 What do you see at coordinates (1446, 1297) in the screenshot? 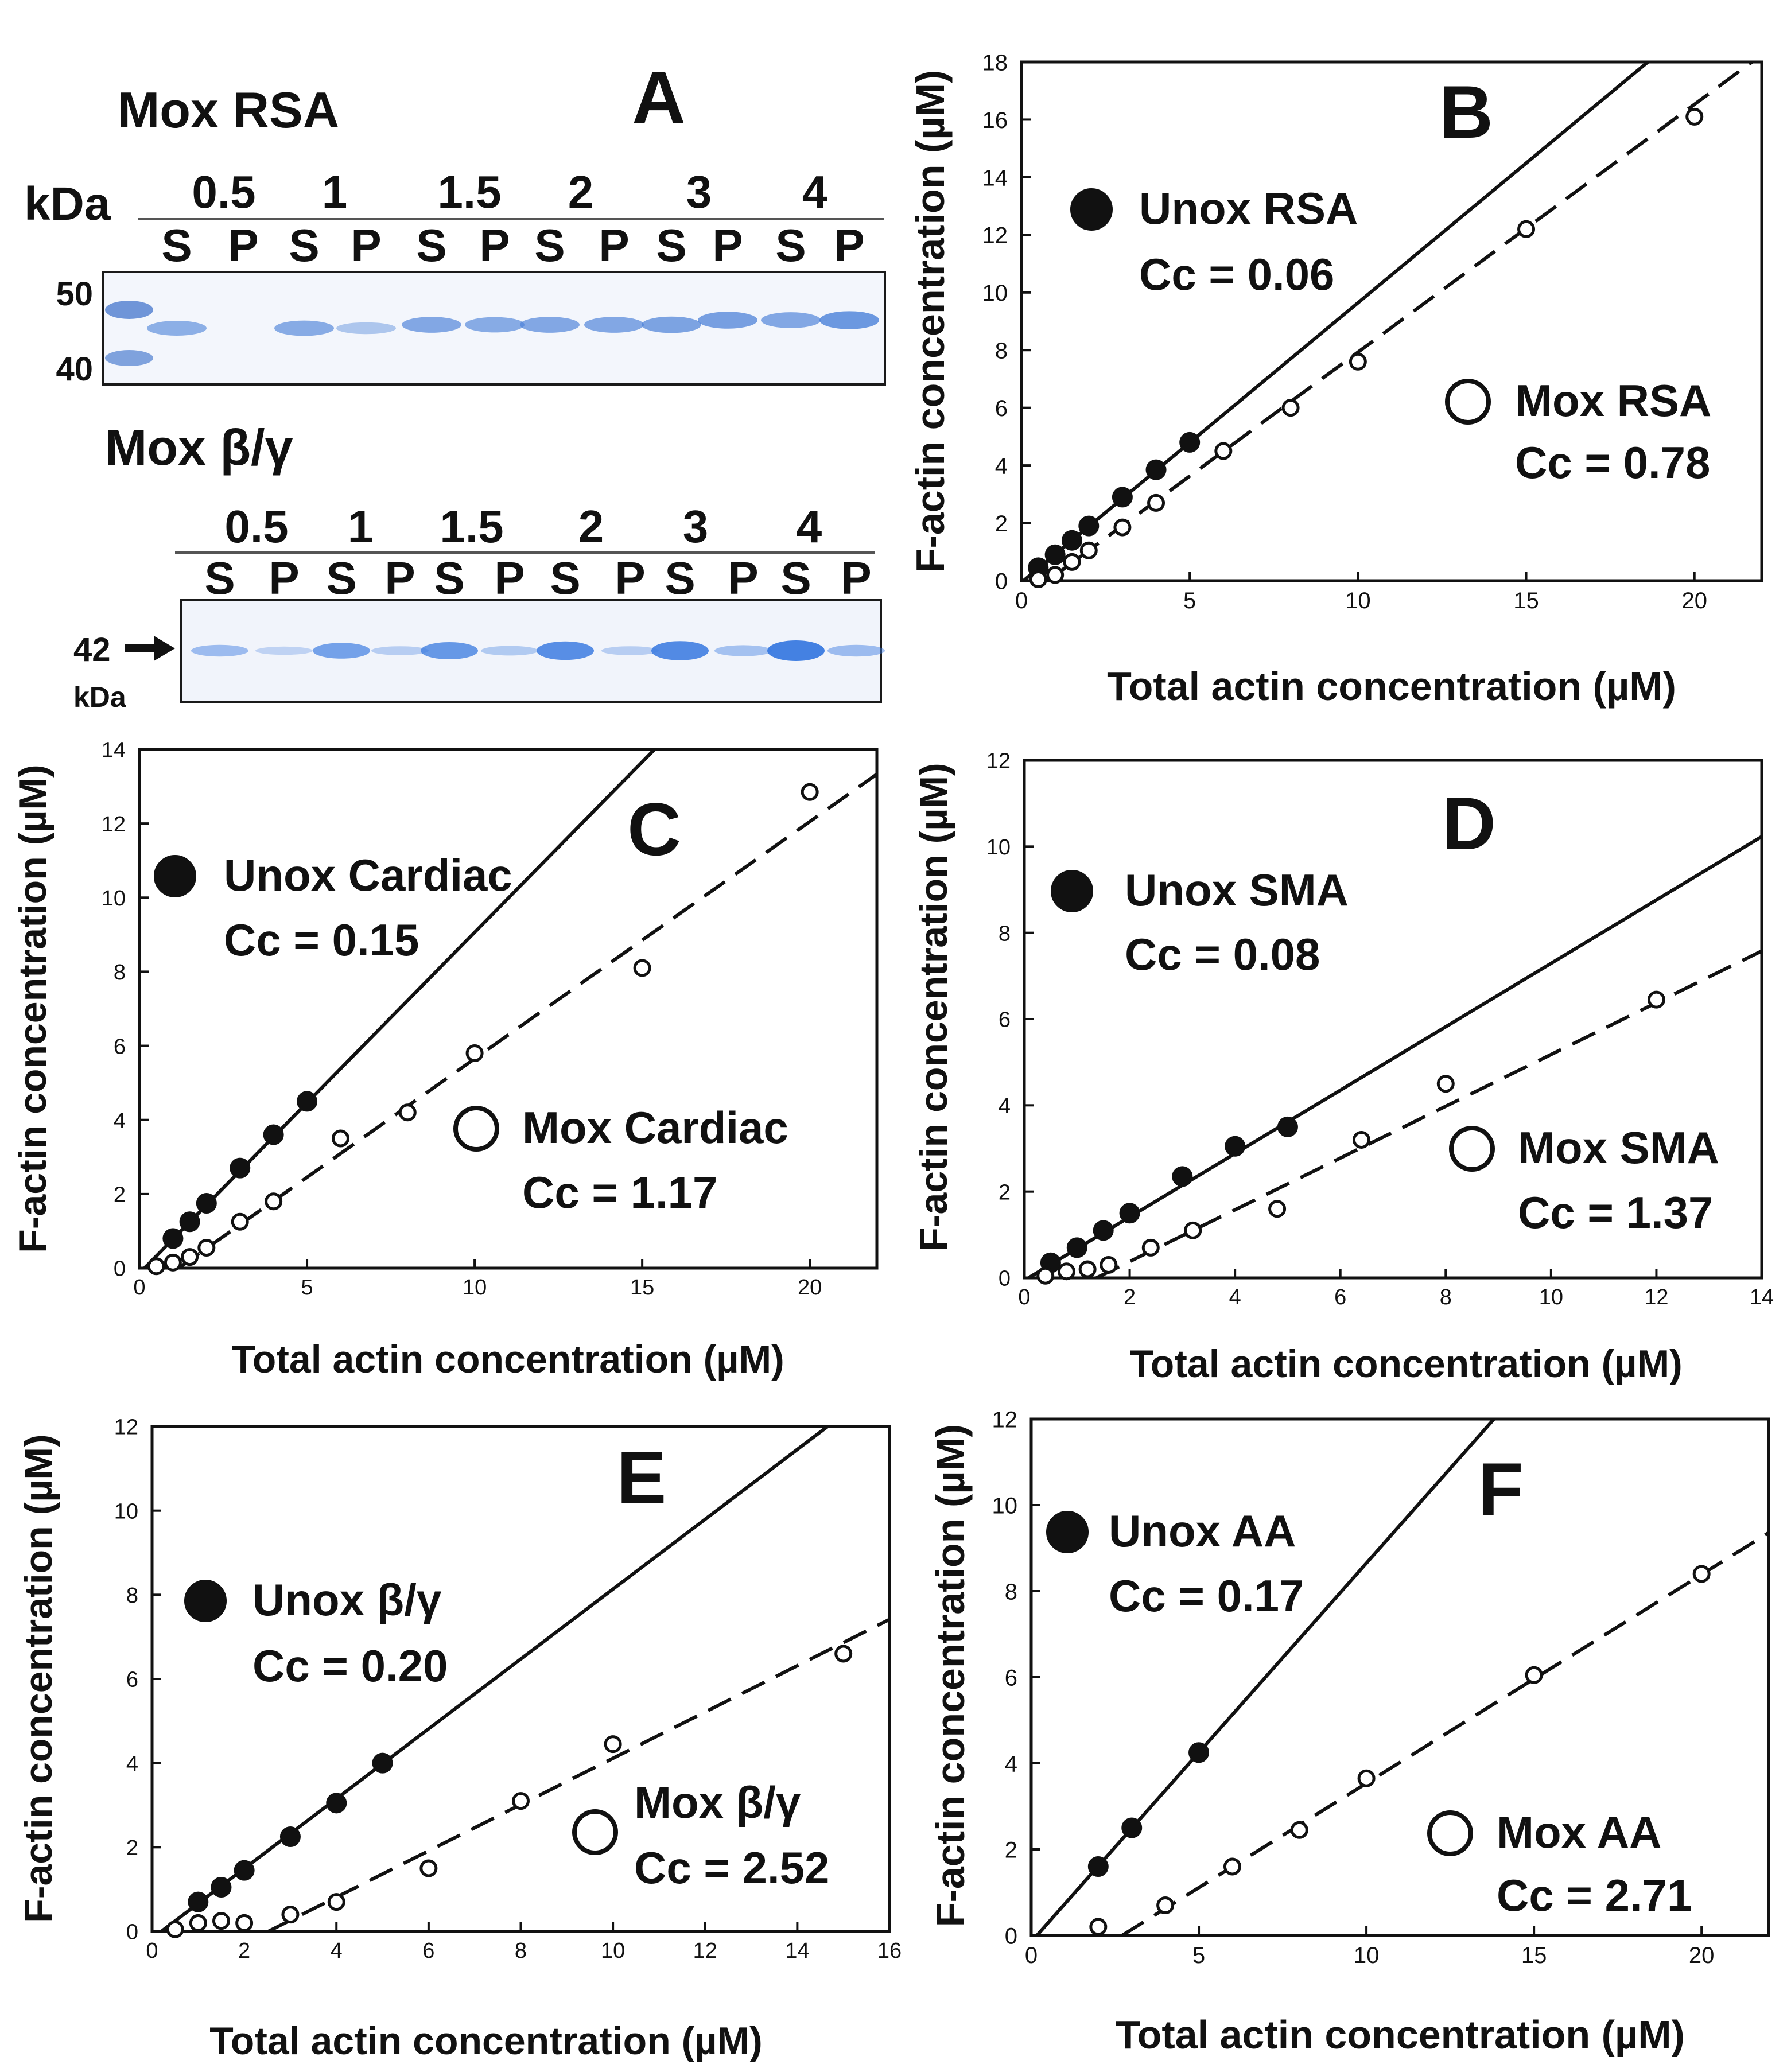
I see `x-tick-label: 8` at bounding box center [1446, 1297].